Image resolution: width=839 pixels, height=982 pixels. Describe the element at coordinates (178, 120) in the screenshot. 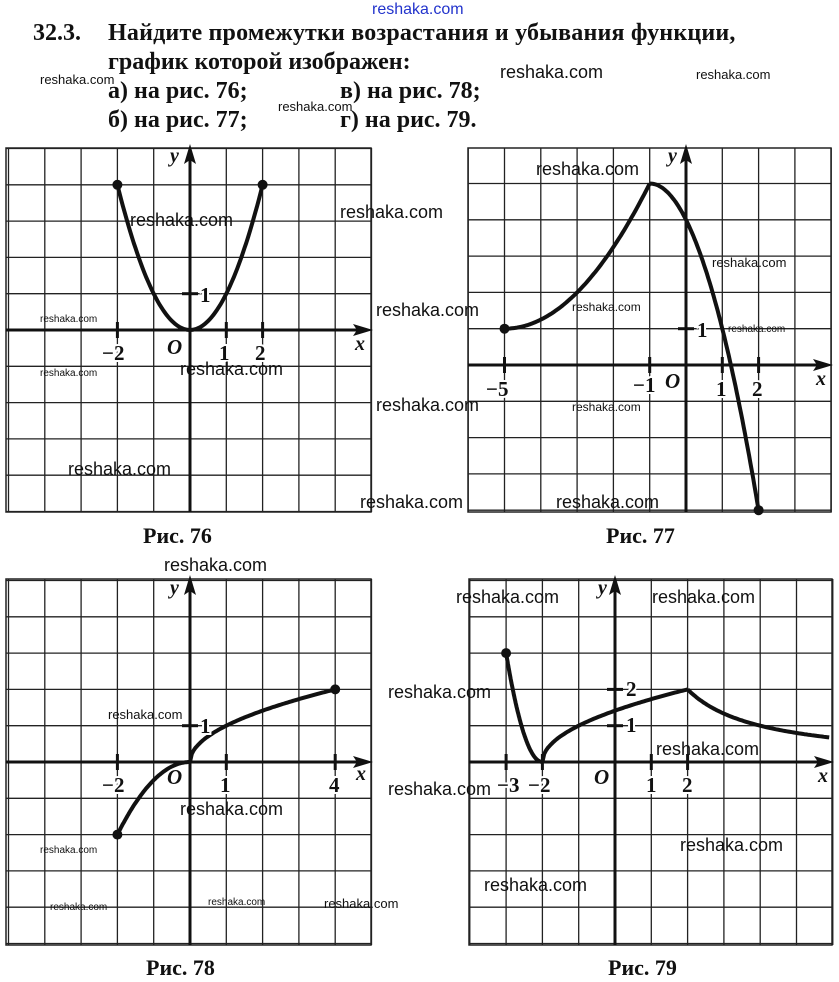

I see `item-b: б) на рис. 77;` at that location.